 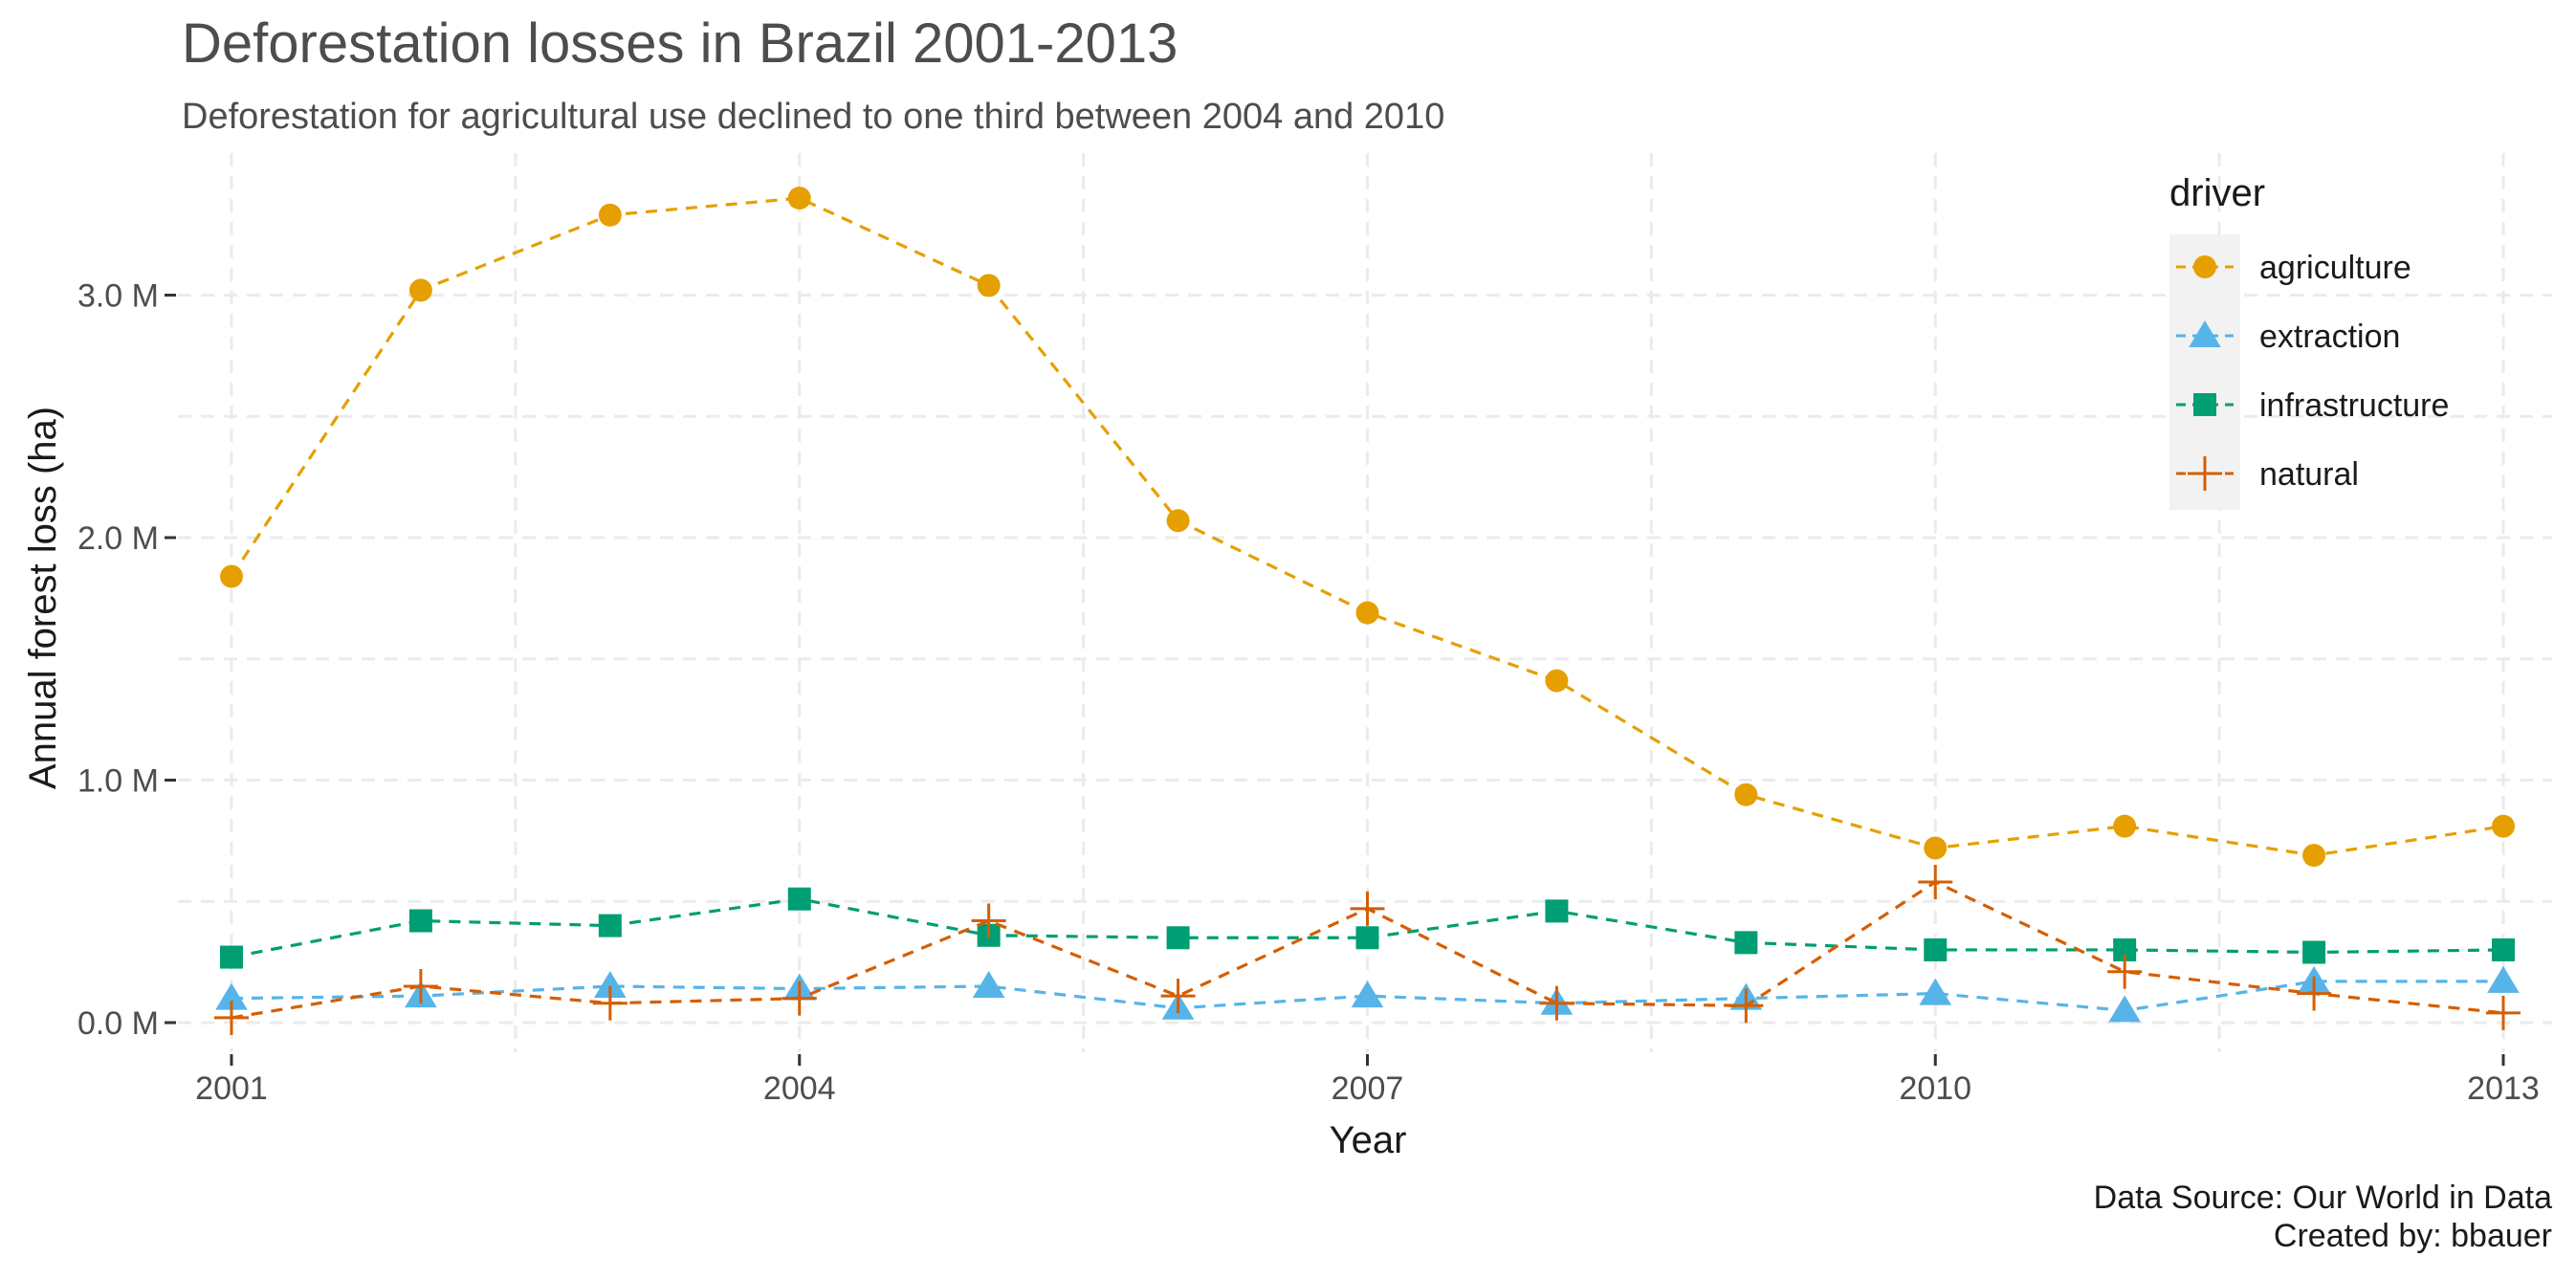 What do you see at coordinates (2323, 1198) in the screenshot?
I see `caption-source: Data Source: Our World in Data` at bounding box center [2323, 1198].